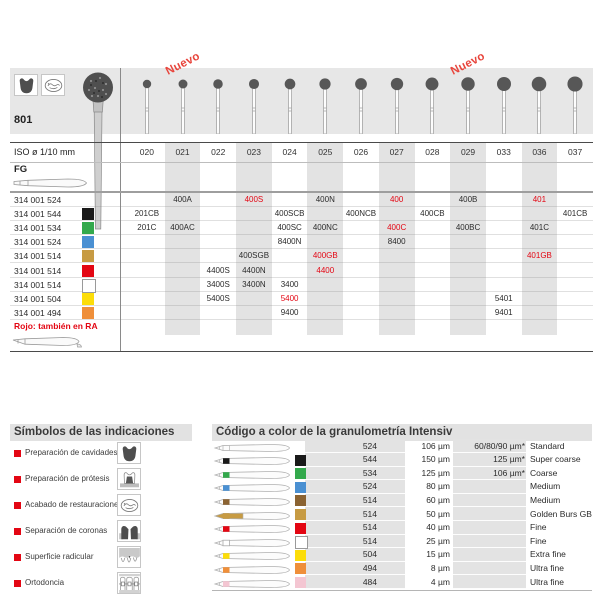 The width and height of the screenshot is (600, 600). I want to click on grit-name: Standard, so click(547, 445).